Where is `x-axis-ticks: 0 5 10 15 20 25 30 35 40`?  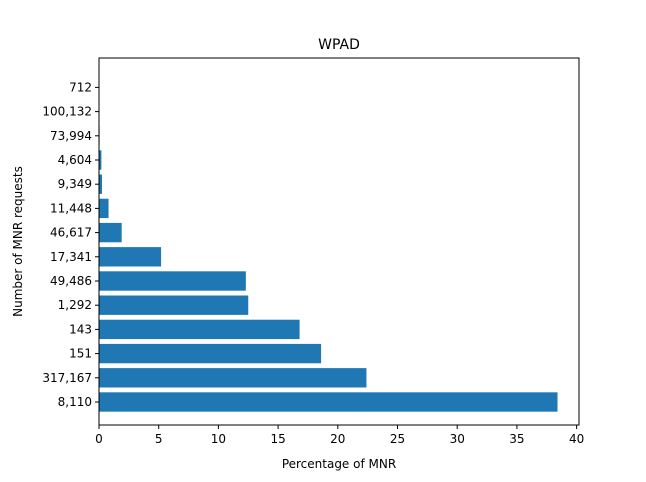
x-axis-ticks: 0 5 10 15 20 25 30 35 40 is located at coordinates (339, 435).